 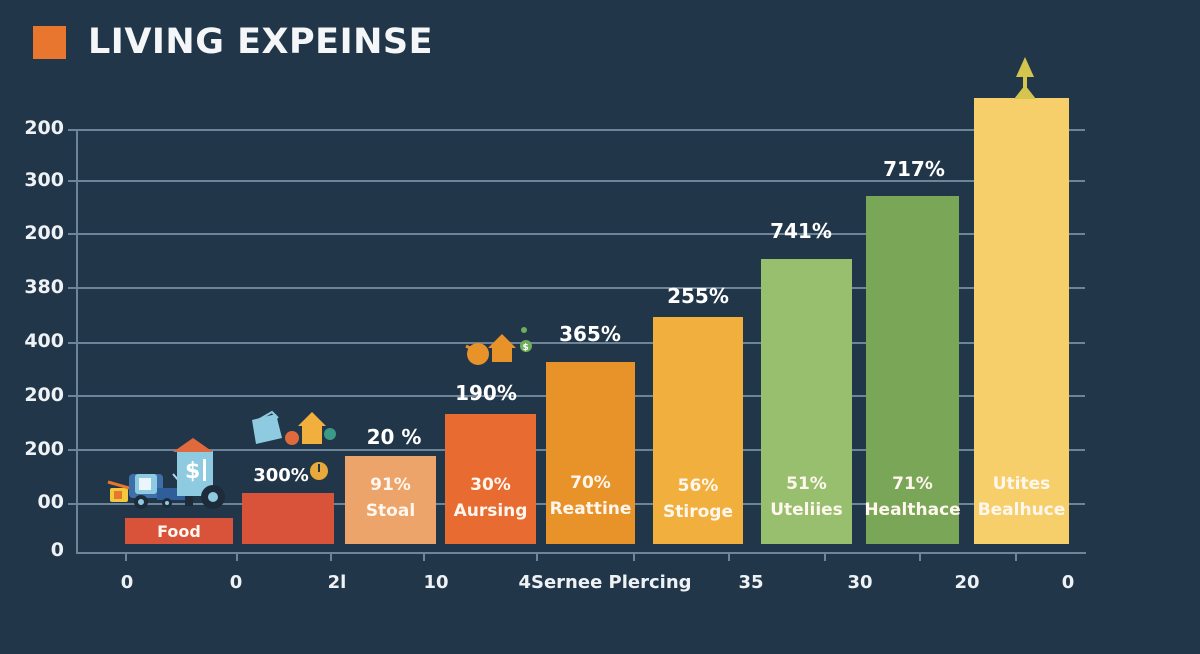 What do you see at coordinates (319, 471) in the screenshot?
I see `clock-icon` at bounding box center [319, 471].